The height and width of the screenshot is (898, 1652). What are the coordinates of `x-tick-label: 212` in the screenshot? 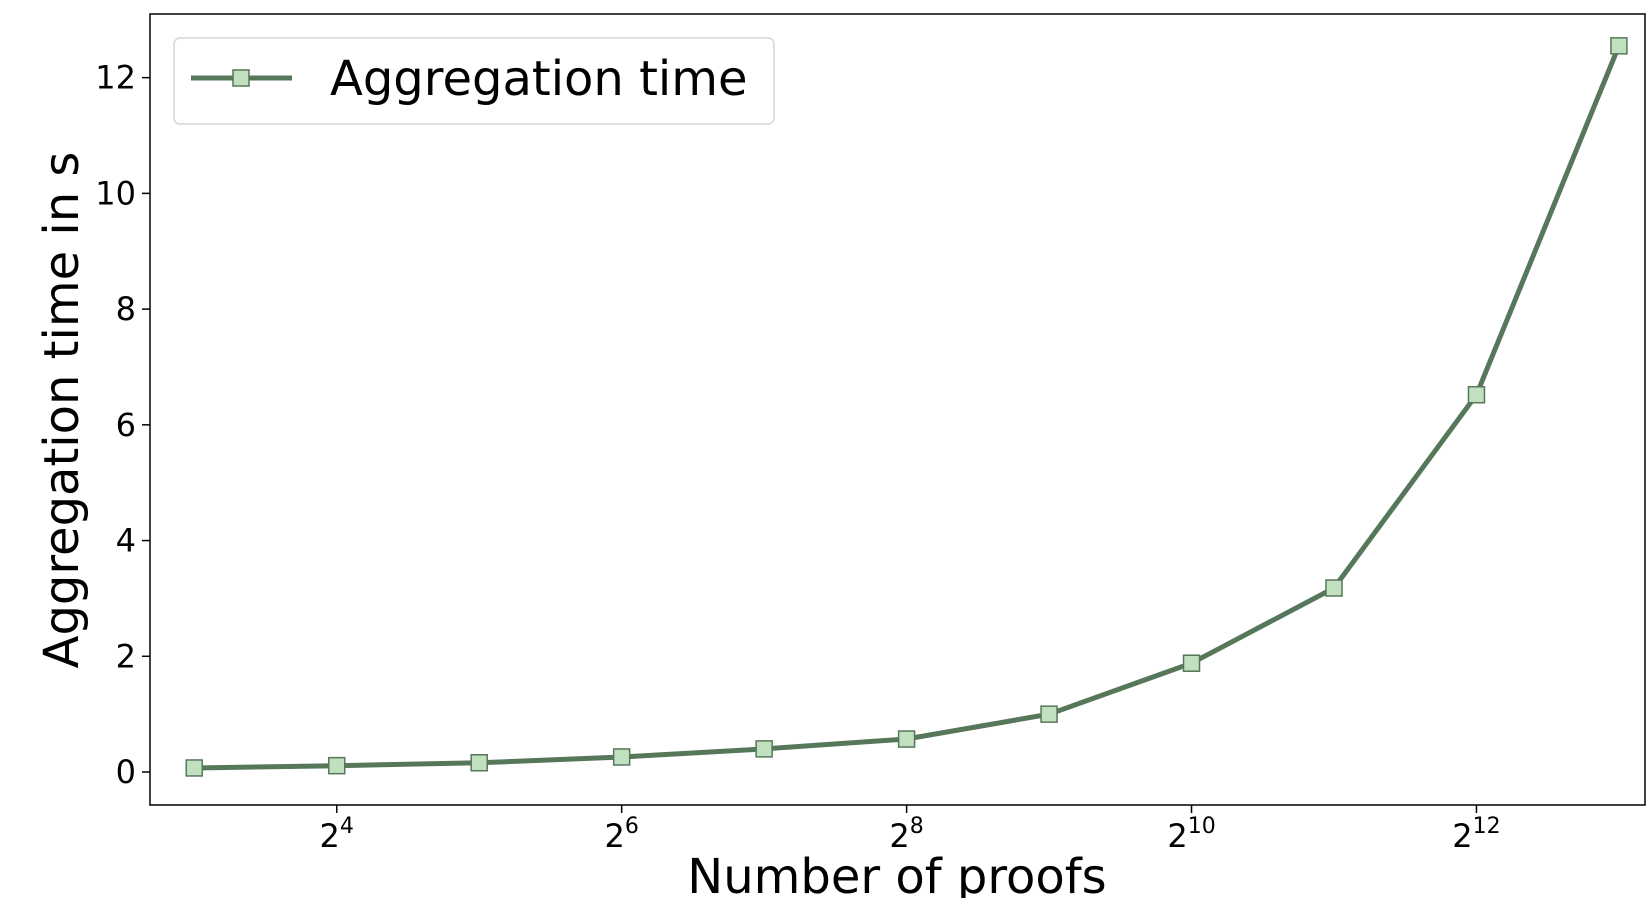 It's located at (1476, 834).